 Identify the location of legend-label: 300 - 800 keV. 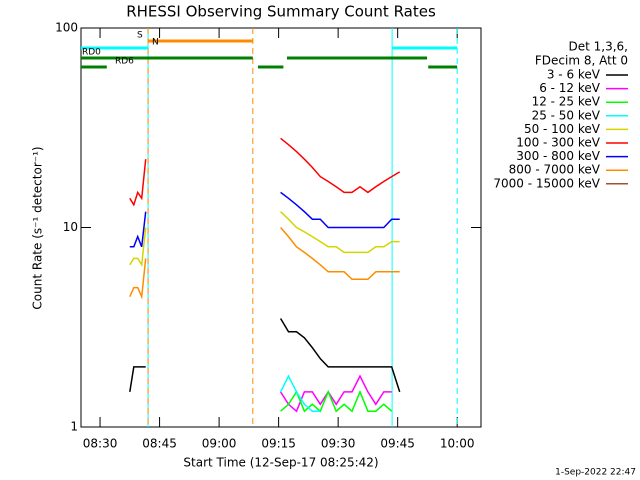
(558, 156).